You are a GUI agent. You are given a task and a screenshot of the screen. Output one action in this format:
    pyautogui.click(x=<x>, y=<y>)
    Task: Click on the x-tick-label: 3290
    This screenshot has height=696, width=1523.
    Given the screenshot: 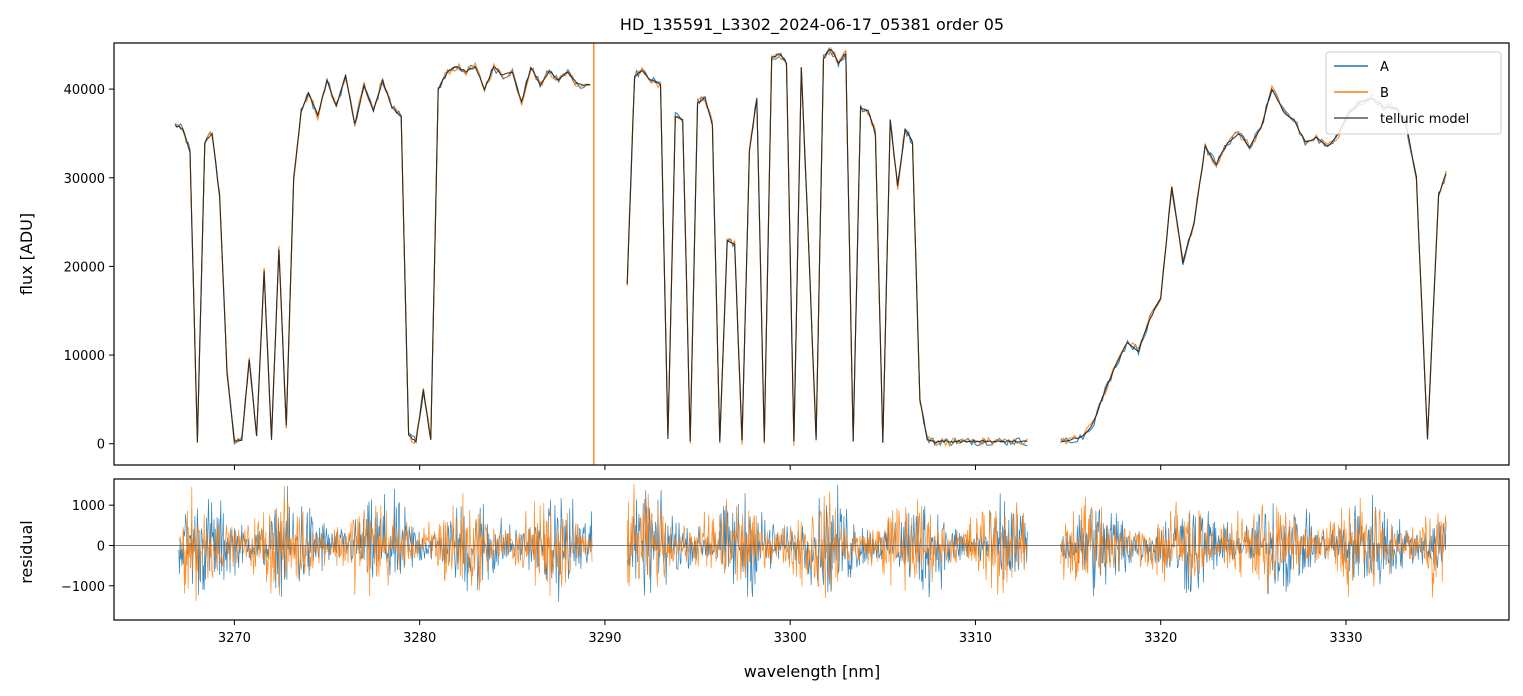 What is the action you would take?
    pyautogui.click(x=604, y=638)
    